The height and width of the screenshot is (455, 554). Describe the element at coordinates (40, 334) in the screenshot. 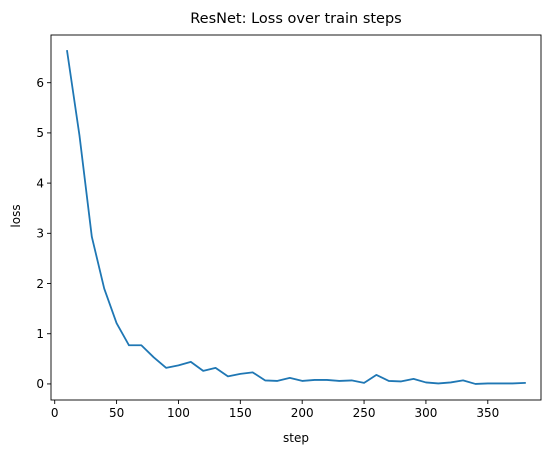

I see `y-tick-label: 1` at that location.